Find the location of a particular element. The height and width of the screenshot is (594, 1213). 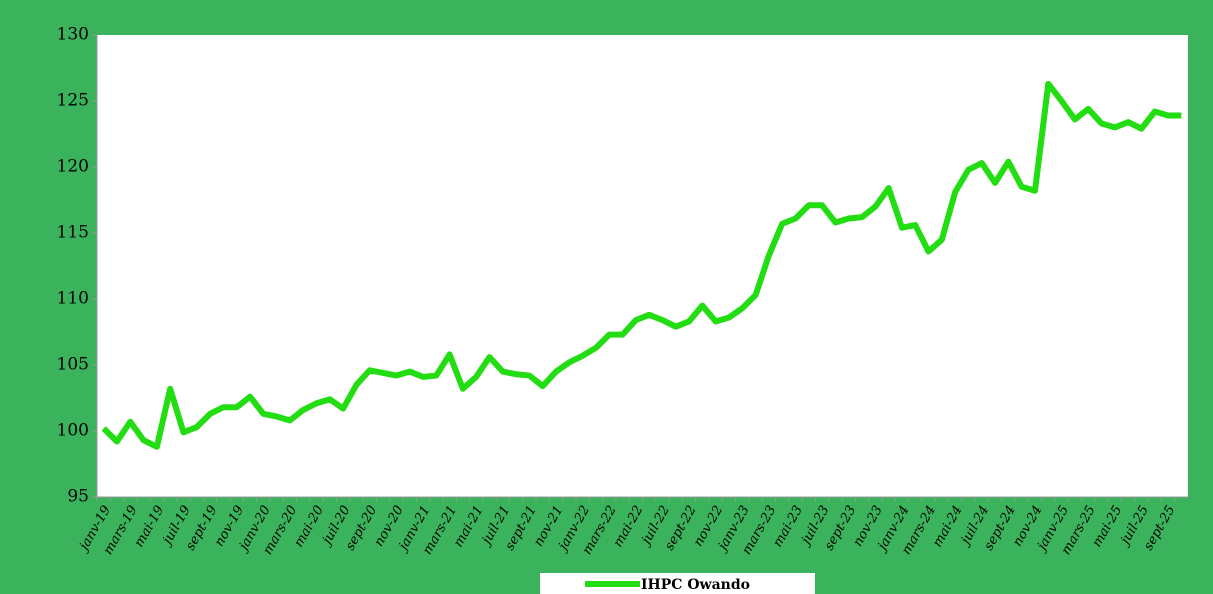

legend is located at coordinates (677, 583).